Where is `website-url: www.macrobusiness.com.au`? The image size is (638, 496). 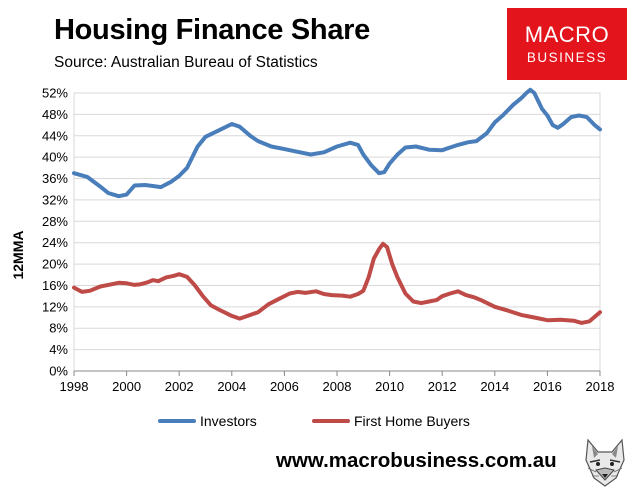
website-url: www.macrobusiness.com.au is located at coordinates (416, 460).